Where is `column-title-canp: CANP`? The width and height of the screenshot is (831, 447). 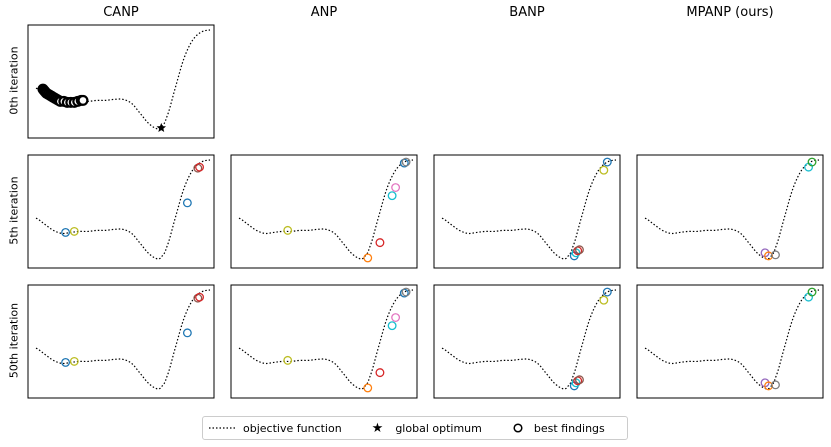 column-title-canp: CANP is located at coordinates (121, 12).